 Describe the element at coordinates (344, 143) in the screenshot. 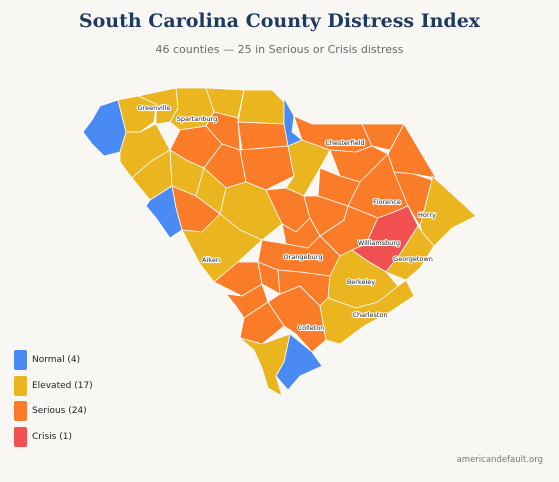

I see `label-chesterfield: Chesterfield` at that location.